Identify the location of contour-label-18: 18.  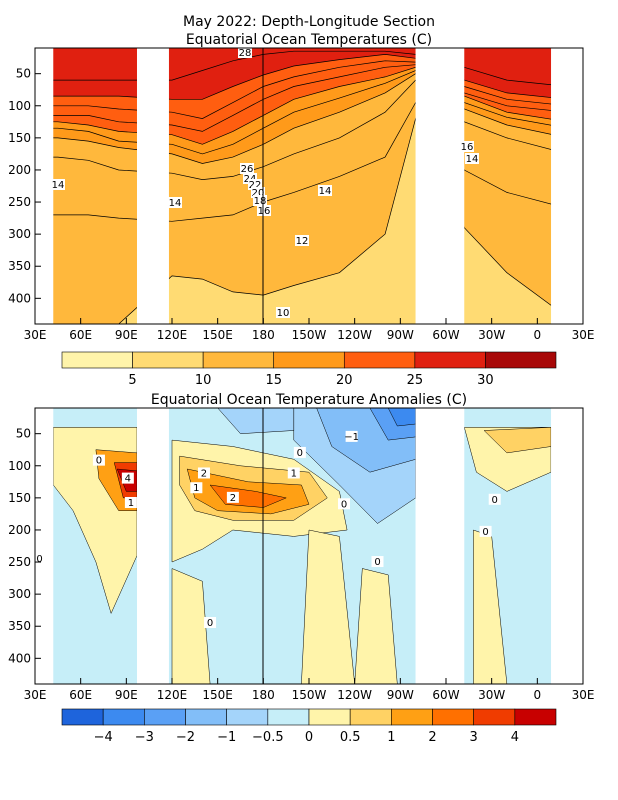
(260, 201).